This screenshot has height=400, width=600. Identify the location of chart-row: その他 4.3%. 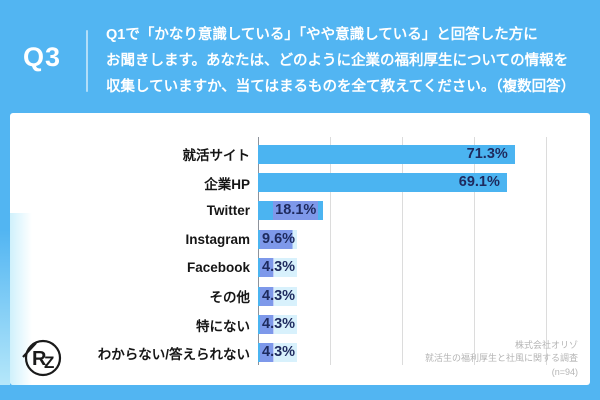
(300, 296).